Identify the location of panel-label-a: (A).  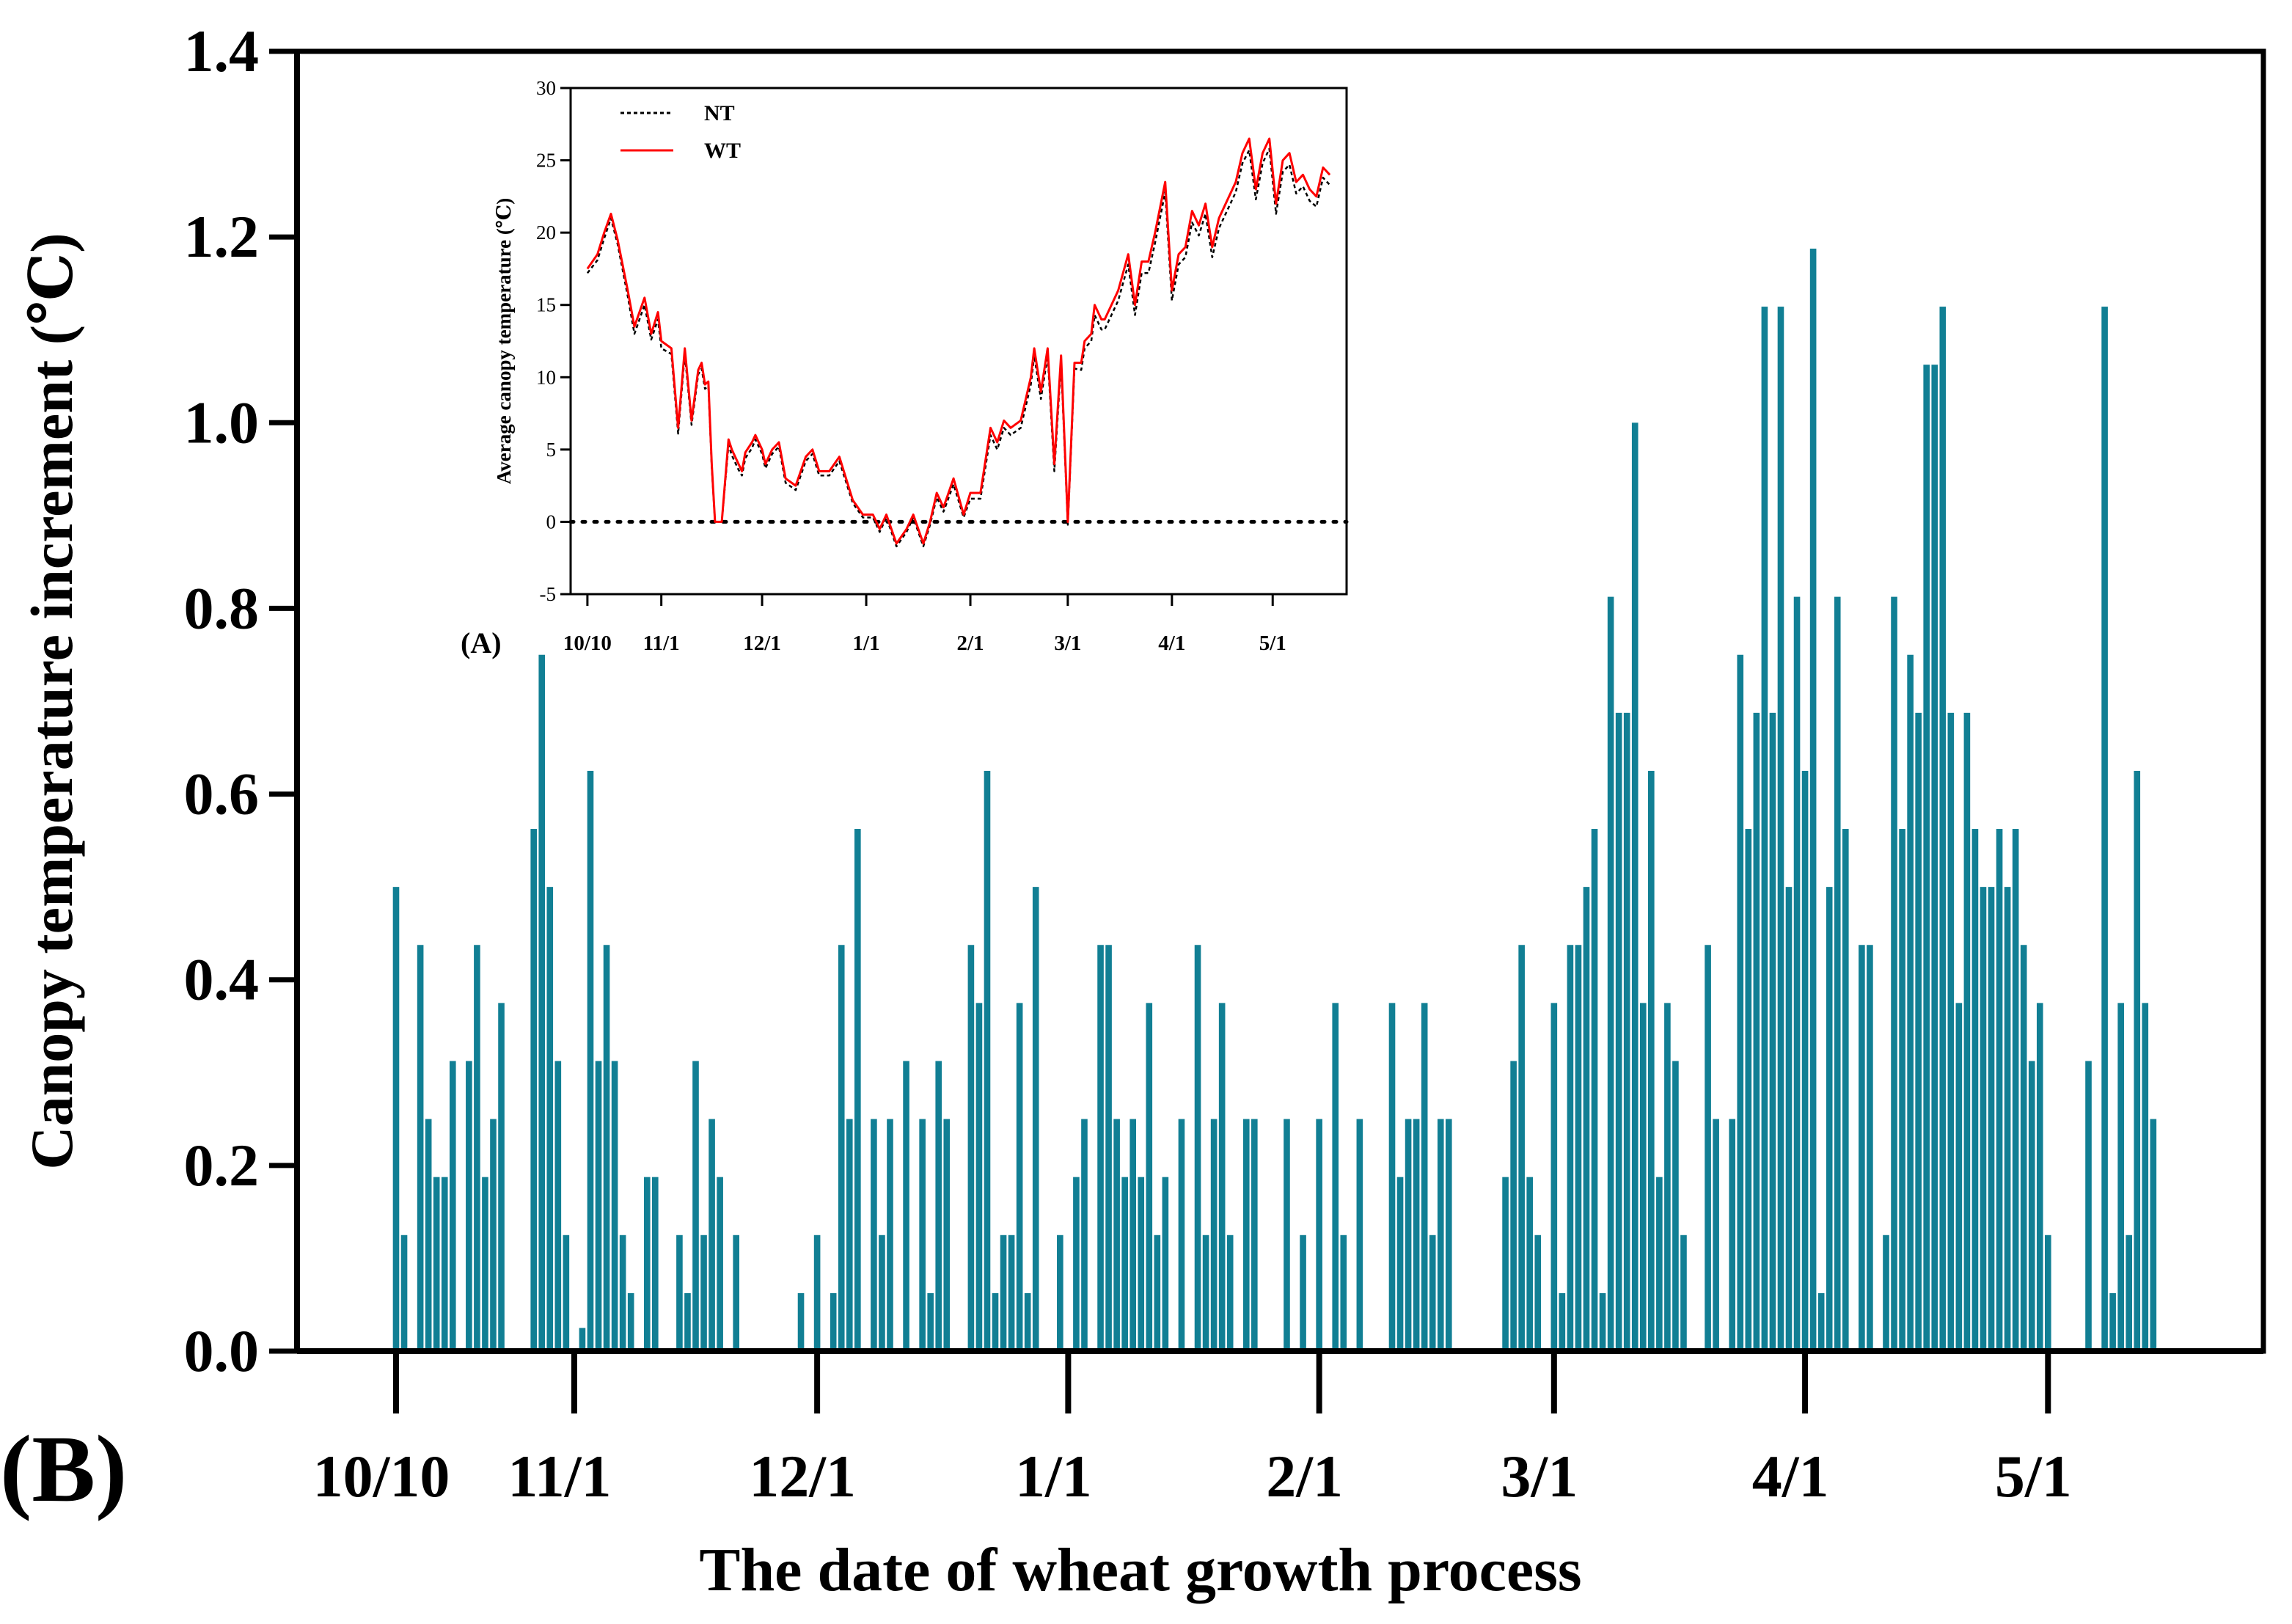
(481, 642).